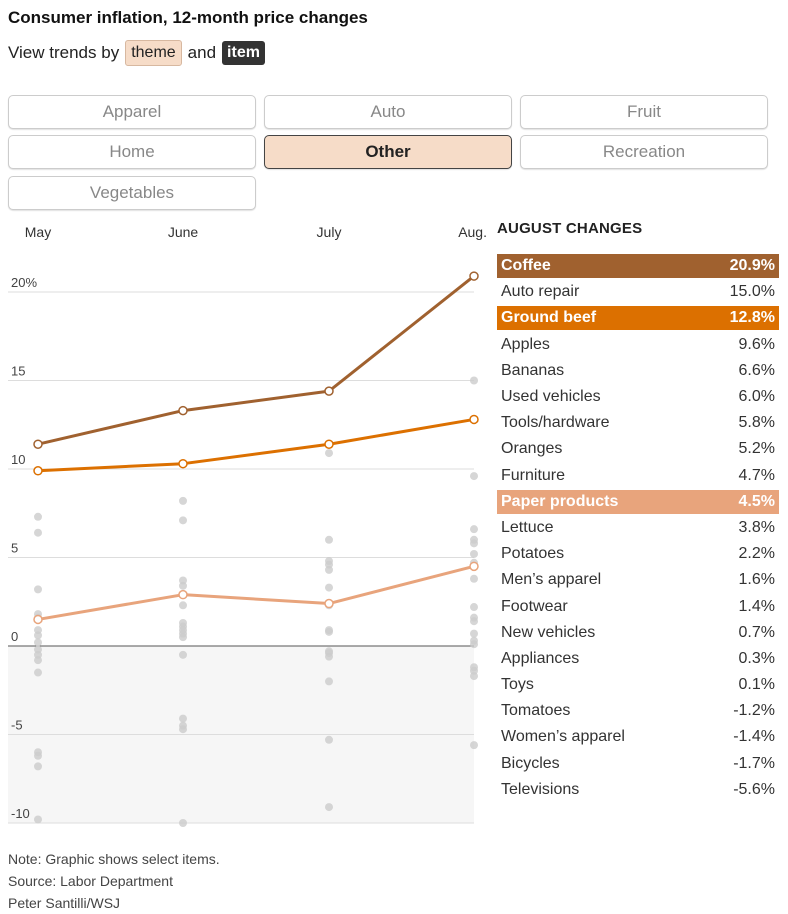  What do you see at coordinates (536, 711) in the screenshot?
I see `changes-row-label: Tomatoes` at bounding box center [536, 711].